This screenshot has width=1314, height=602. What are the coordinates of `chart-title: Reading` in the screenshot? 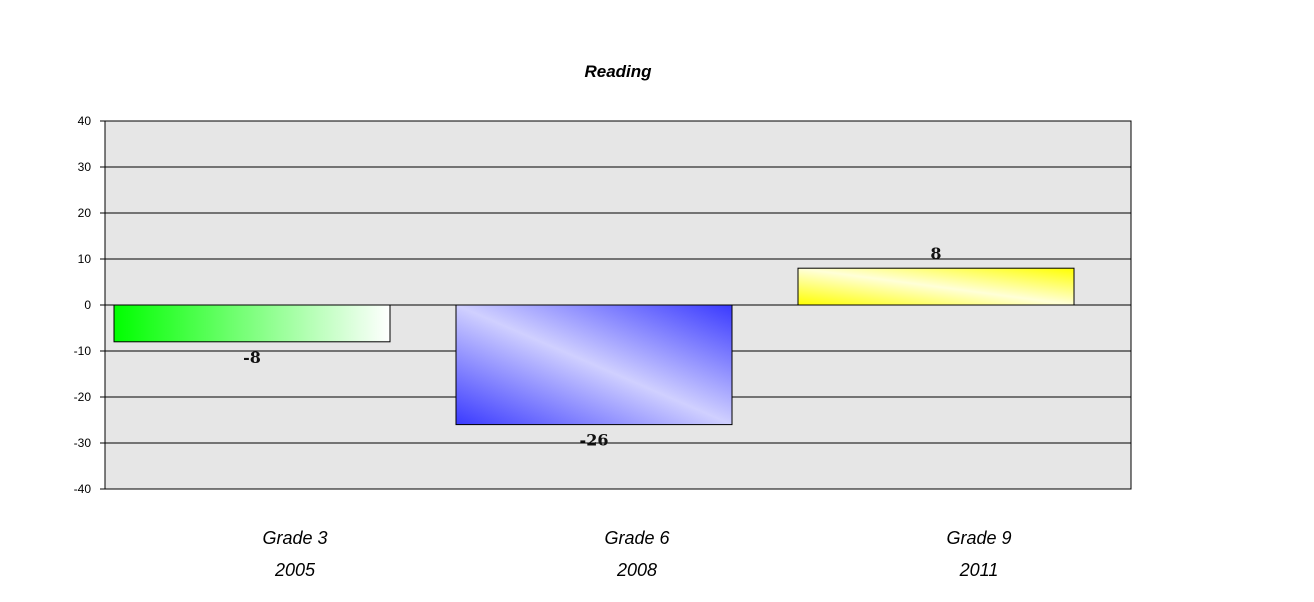 It's located at (618, 71).